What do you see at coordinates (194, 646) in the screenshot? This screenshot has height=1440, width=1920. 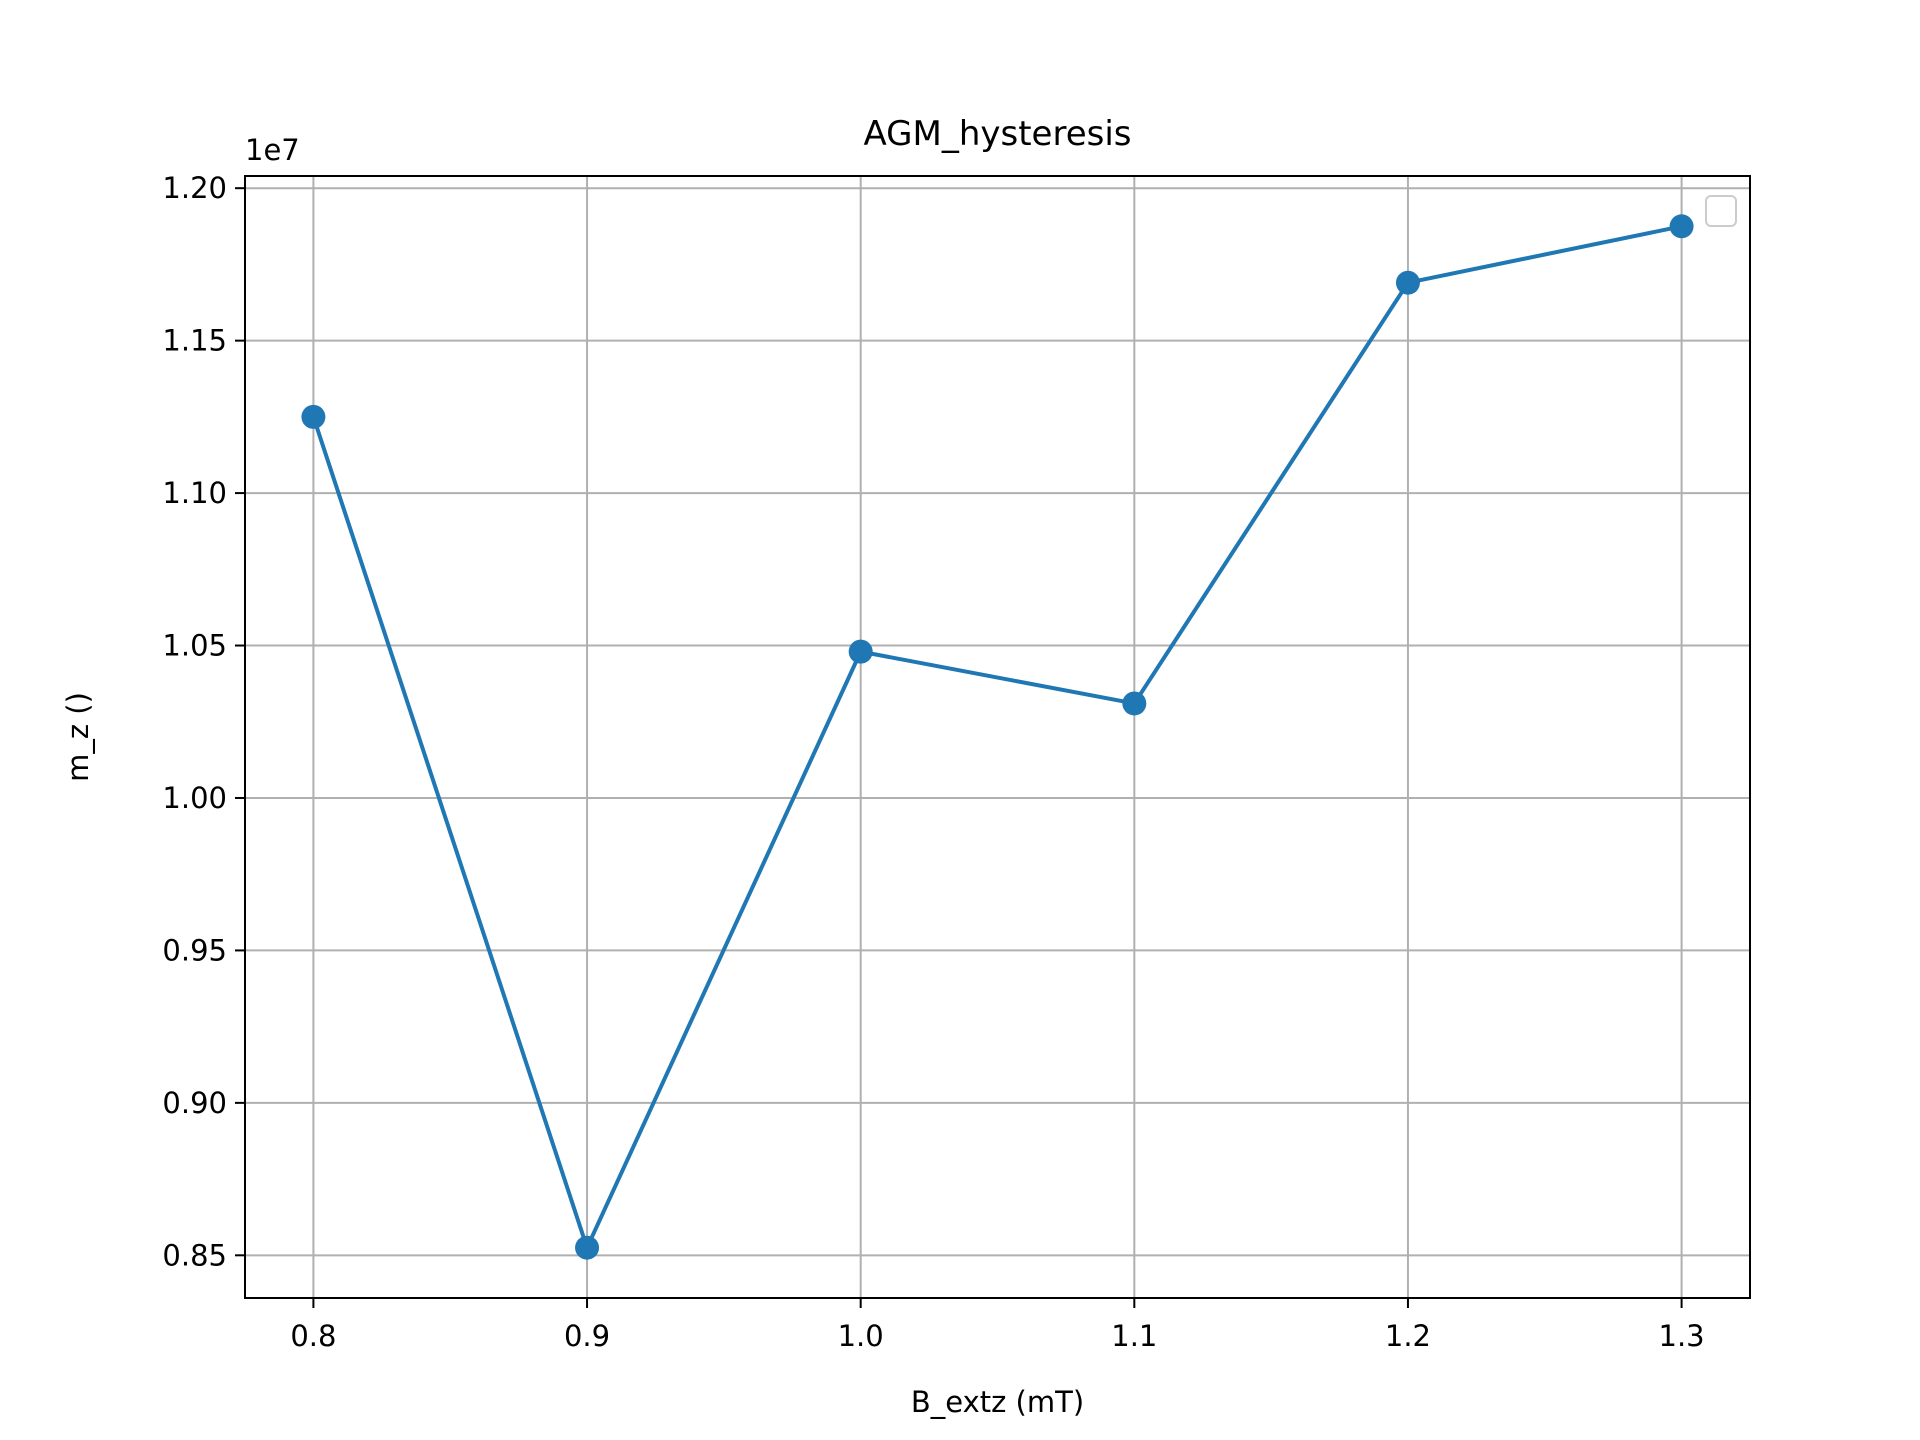 I see `y-tick-label: 1.05` at bounding box center [194, 646].